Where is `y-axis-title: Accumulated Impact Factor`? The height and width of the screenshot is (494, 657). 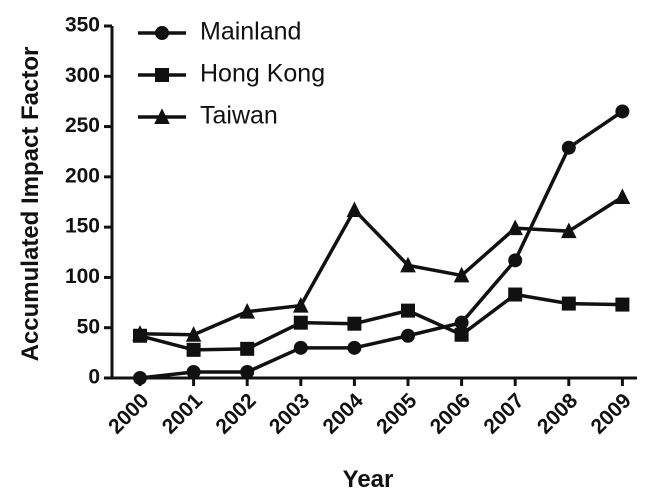 y-axis-title: Accumulated Impact Factor is located at coordinates (30, 204).